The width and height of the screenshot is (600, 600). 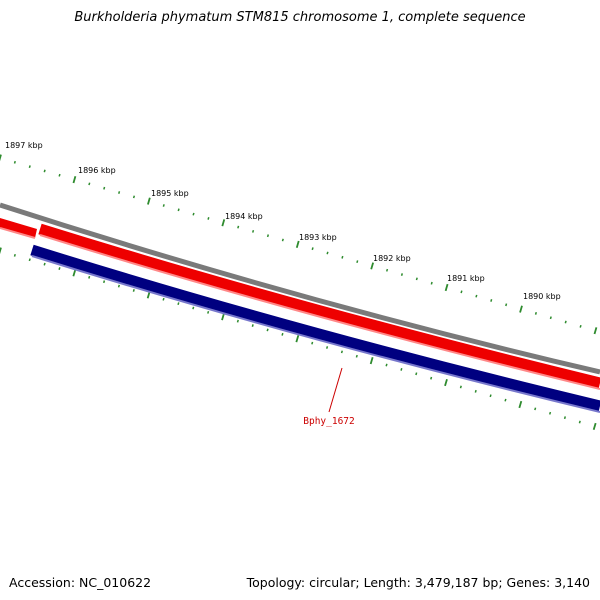 I want to click on kbp-tick-label: 1897 kbp, so click(x=24, y=145).